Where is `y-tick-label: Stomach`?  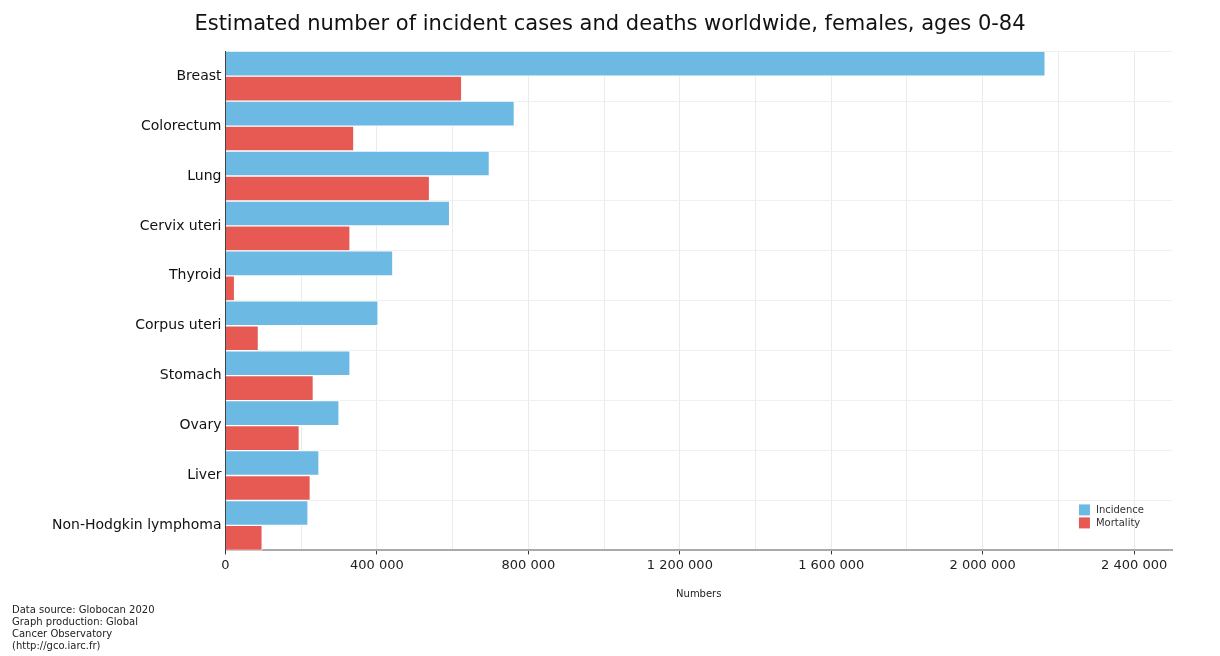
y-tick-label: Stomach is located at coordinates (190, 374).